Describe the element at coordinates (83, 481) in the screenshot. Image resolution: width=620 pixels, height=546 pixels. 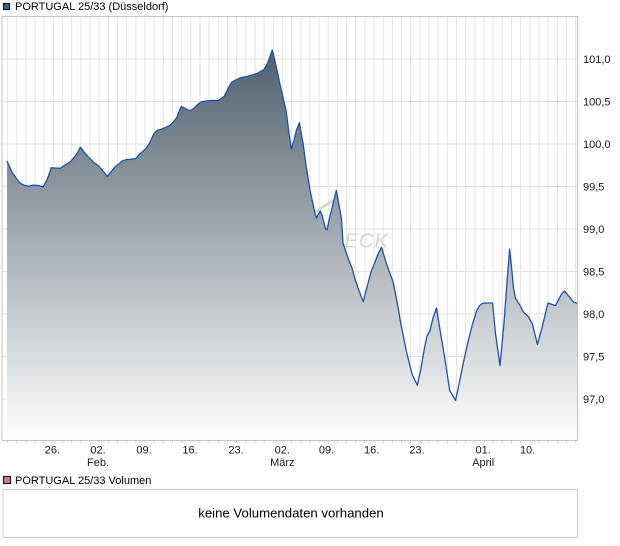
I see `svg-text: PORTUGAL 25/33 Volumen` at that location.